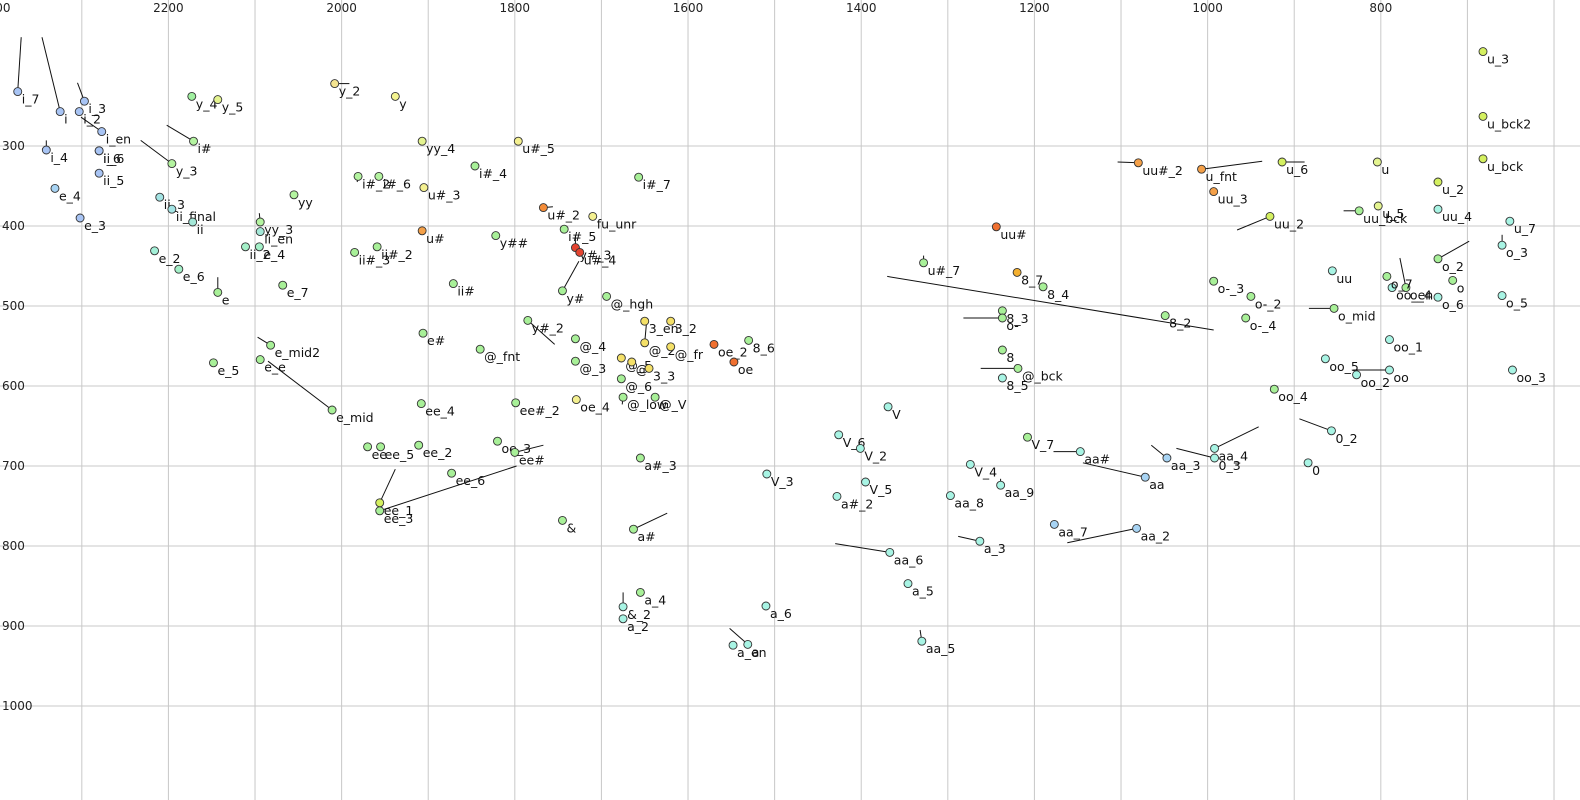 This screenshot has height=800, width=1580. What do you see at coordinates (113, 158) in the screenshot?
I see `point-label: ii_6` at bounding box center [113, 158].